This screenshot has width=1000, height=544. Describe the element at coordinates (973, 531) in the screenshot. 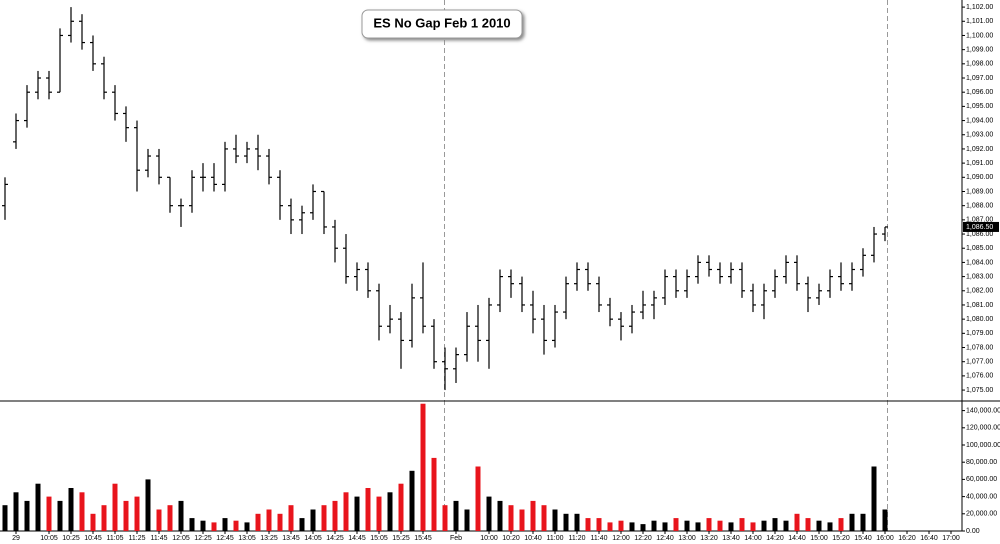

I see `volume-tick-label: 0.00` at that location.